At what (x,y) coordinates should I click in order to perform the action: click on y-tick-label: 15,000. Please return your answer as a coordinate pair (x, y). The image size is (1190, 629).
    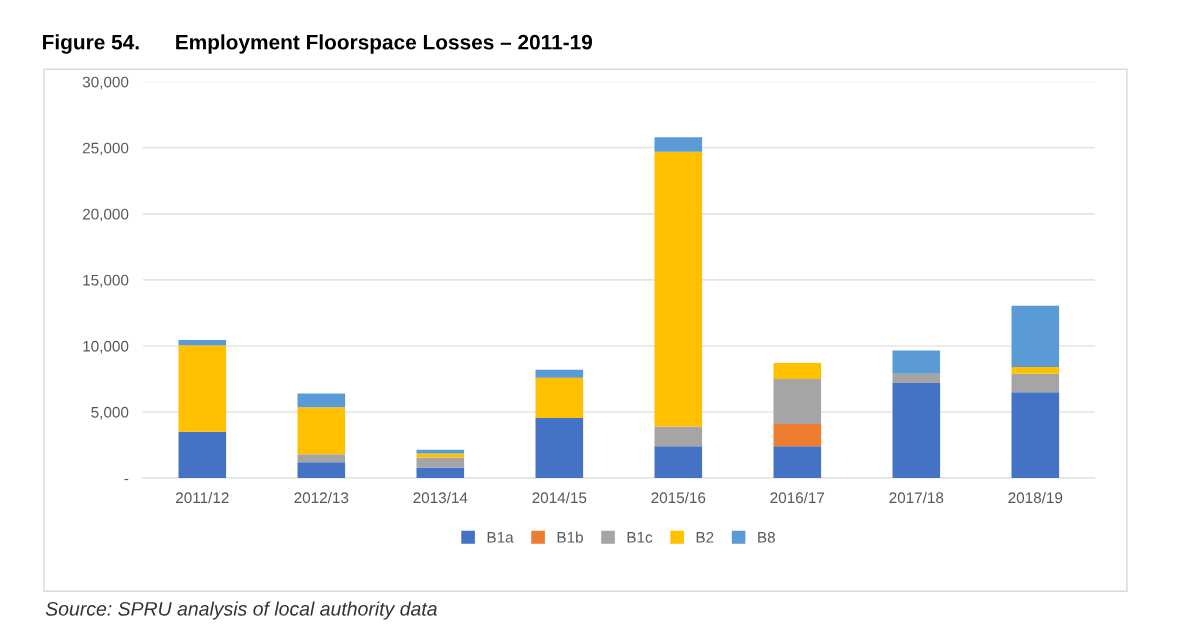
    Looking at the image, I should click on (106, 281).